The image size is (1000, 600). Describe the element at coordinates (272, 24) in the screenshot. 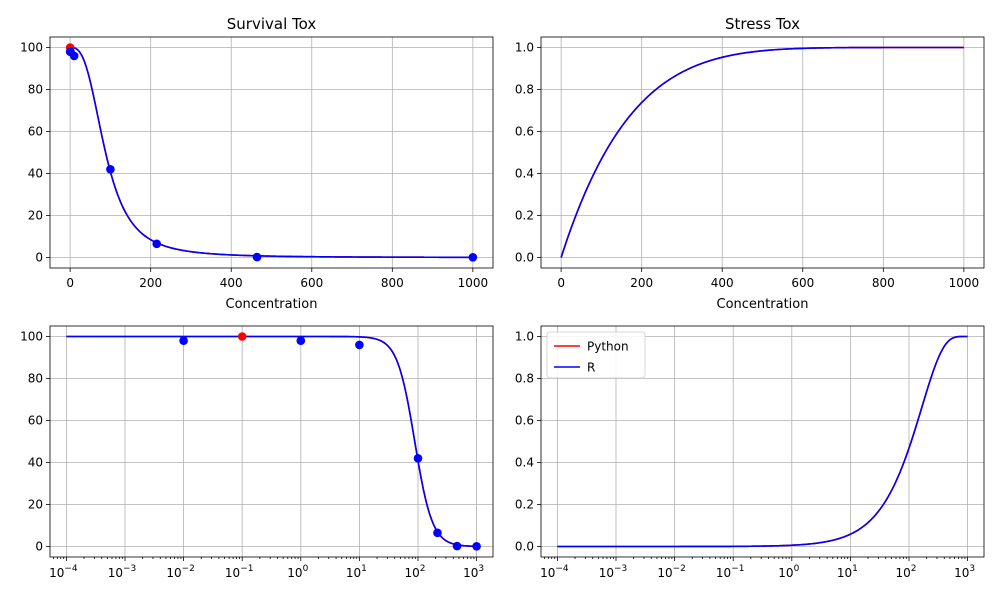

I see `chart-title: Survival Tox` at that location.